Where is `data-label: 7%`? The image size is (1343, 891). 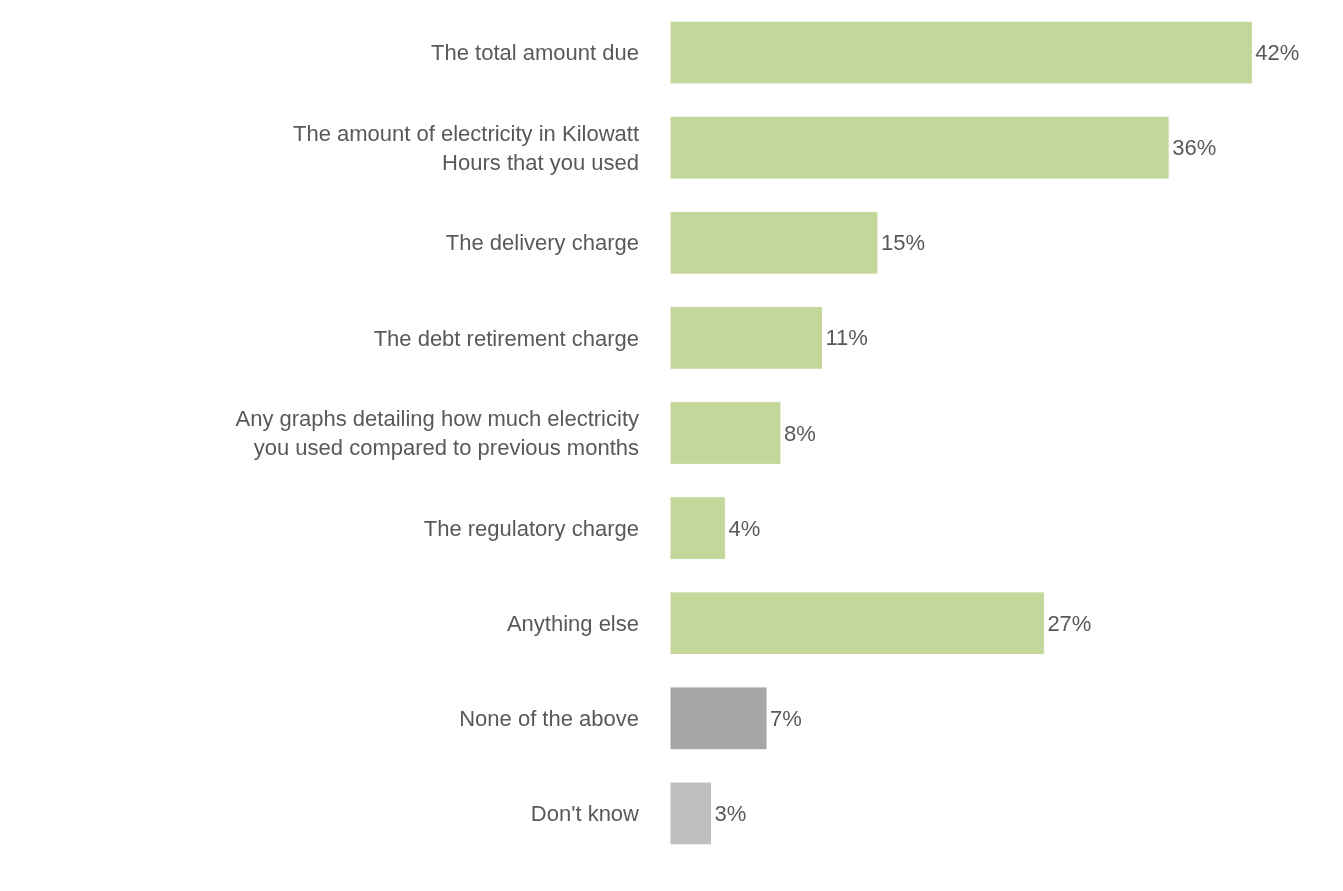 data-label: 7% is located at coordinates (786, 718).